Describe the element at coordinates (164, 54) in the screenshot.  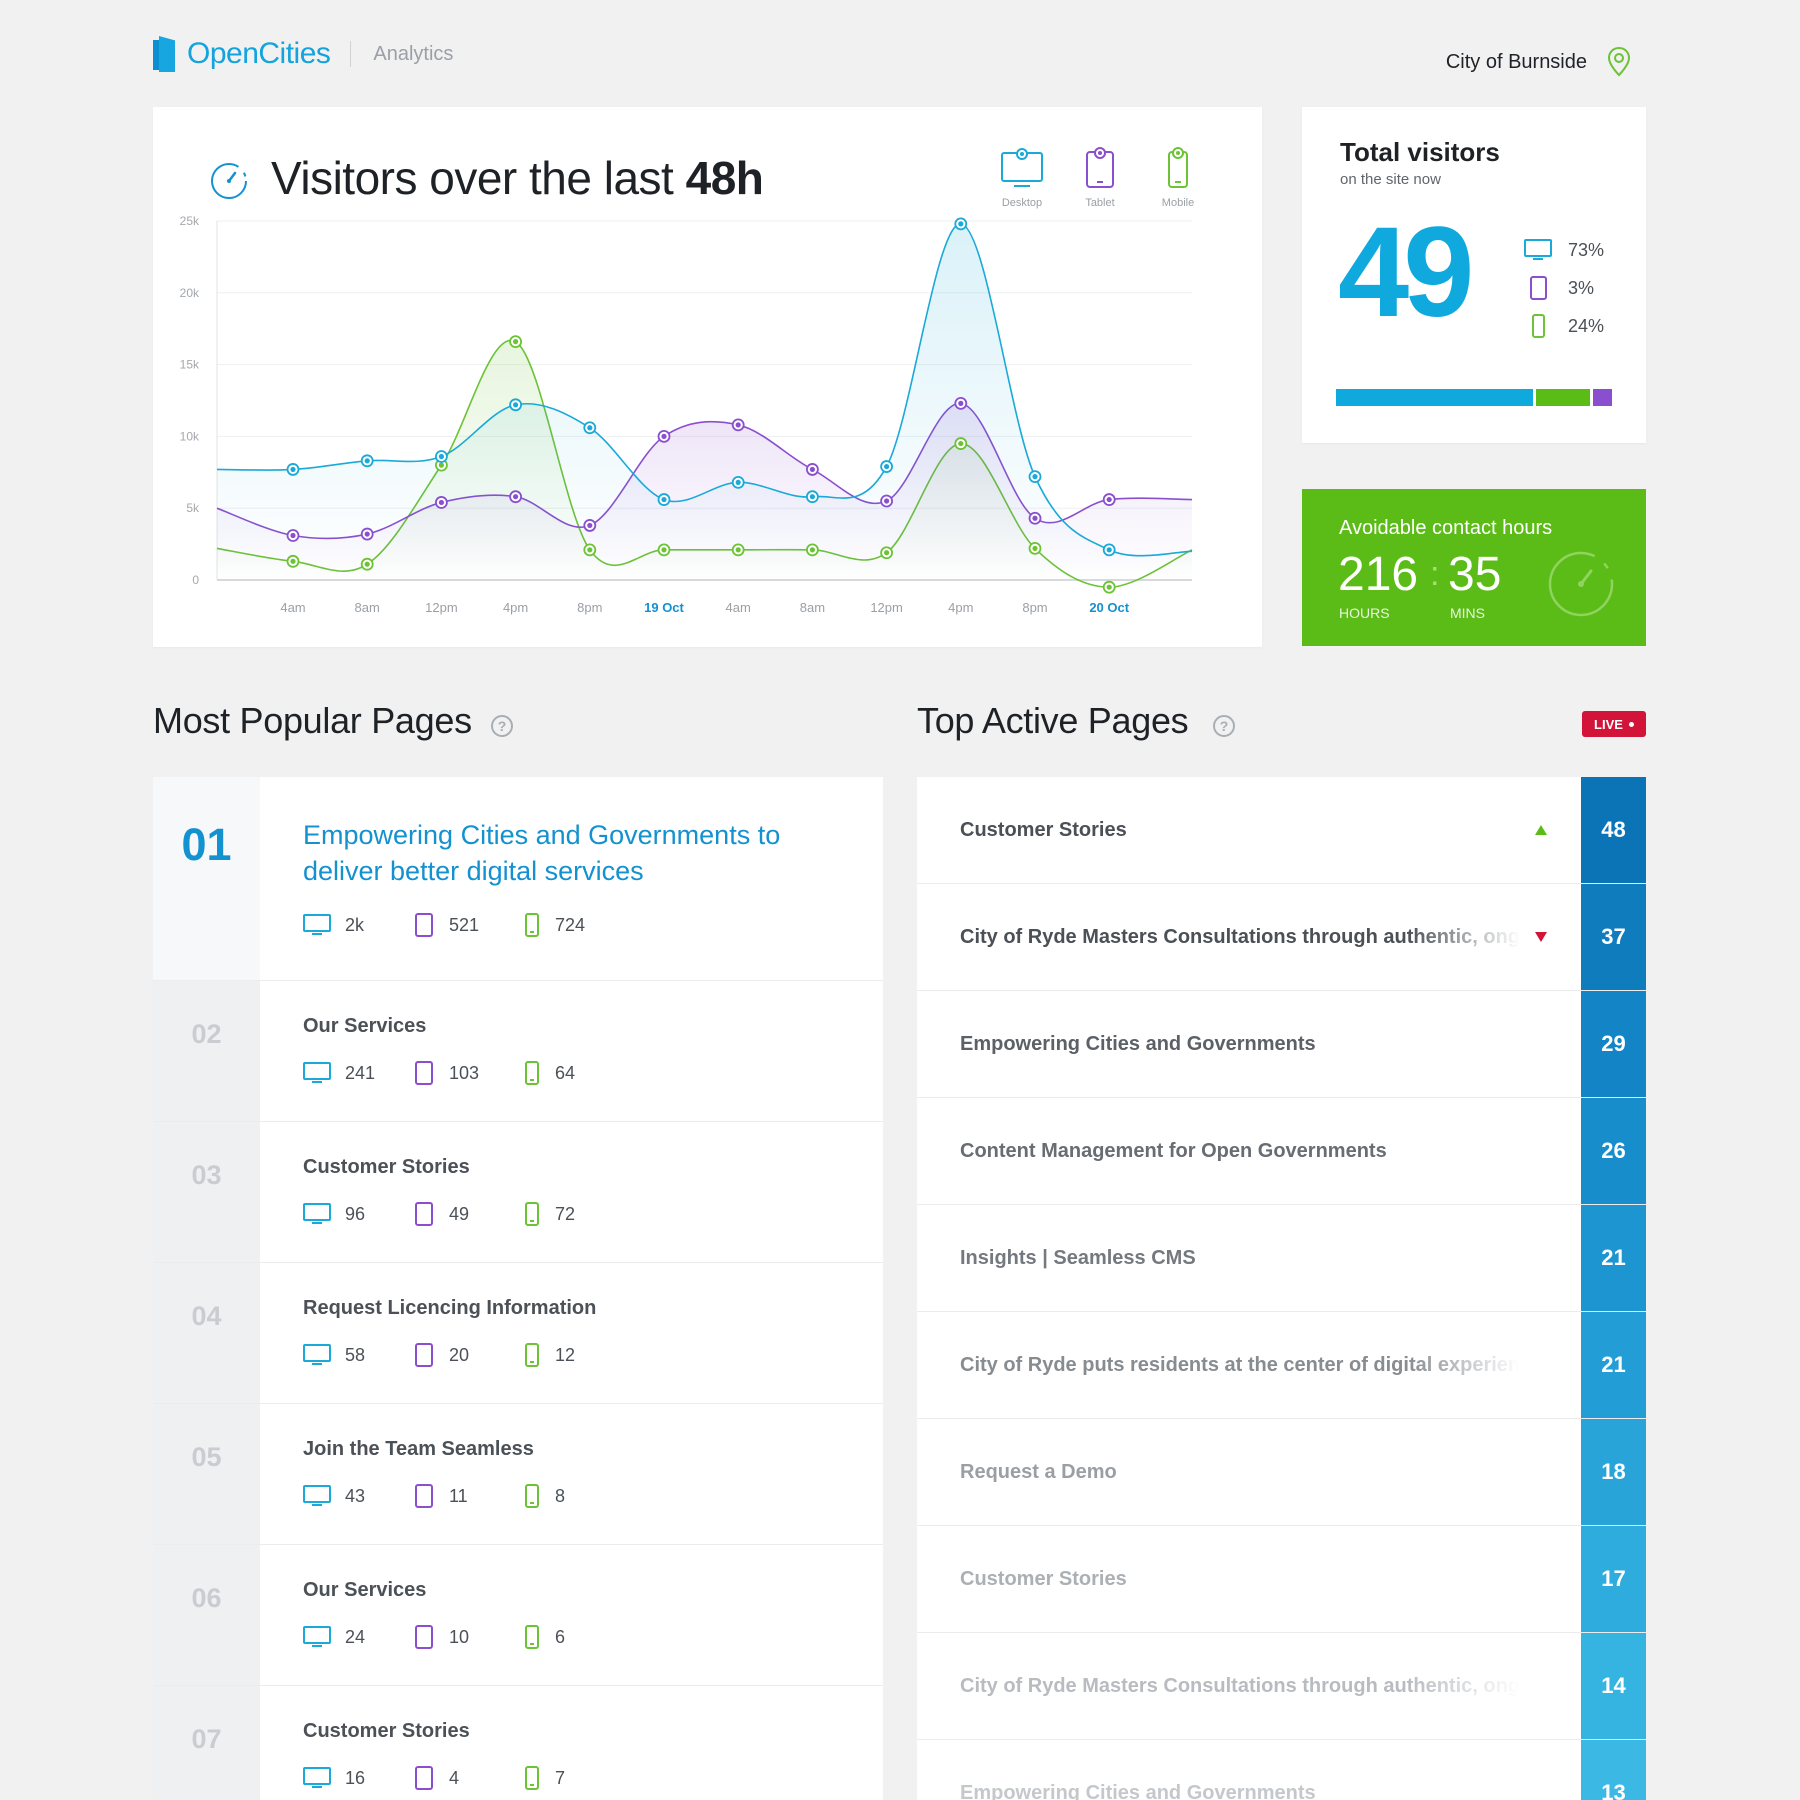
I see `opencities-logo-icon` at that location.